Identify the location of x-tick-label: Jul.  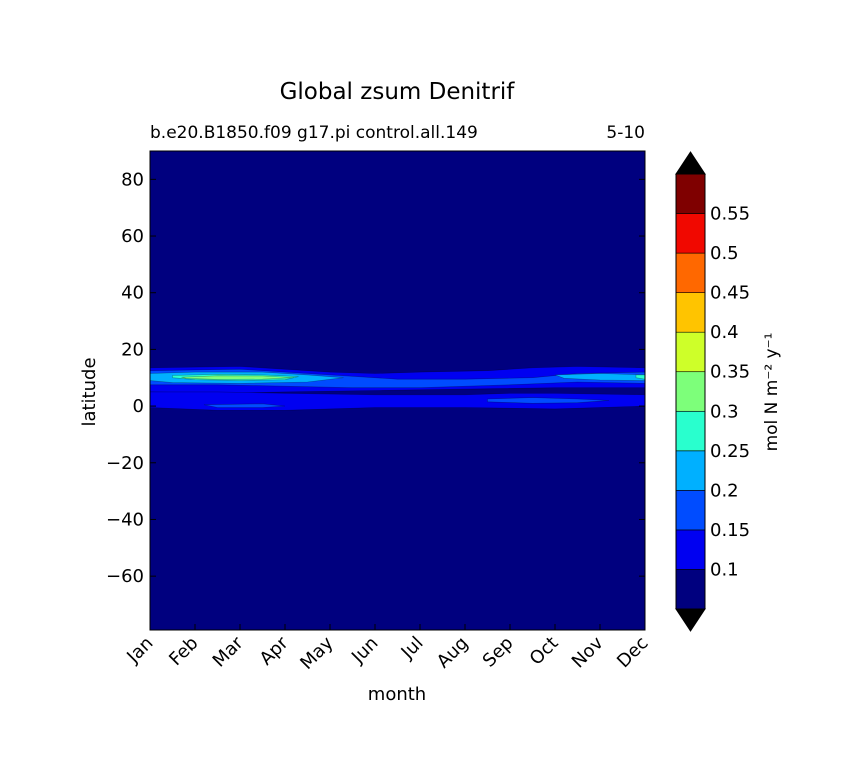
(412, 648).